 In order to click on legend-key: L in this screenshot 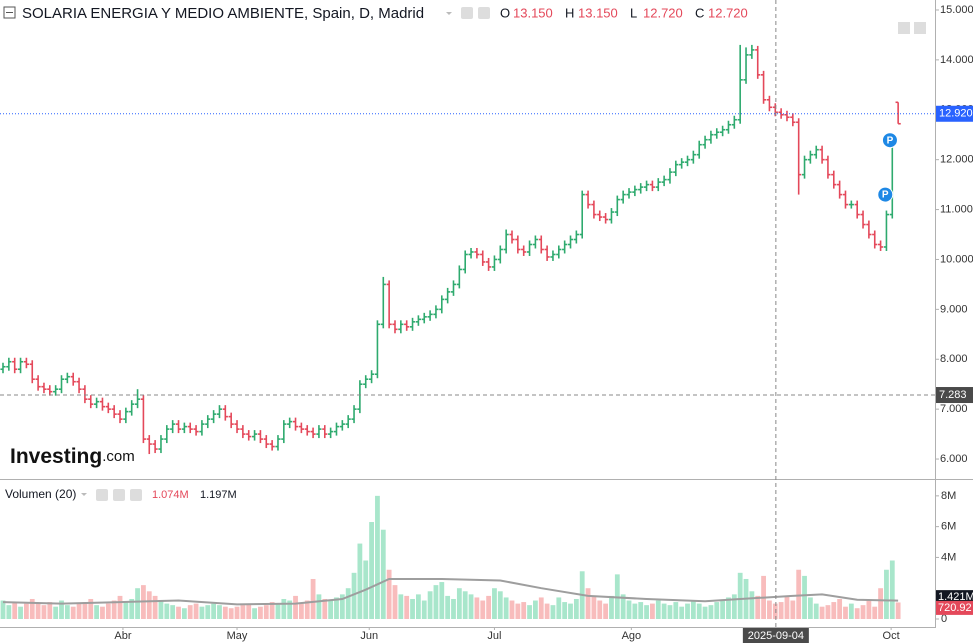, I will do `click(633, 12)`.